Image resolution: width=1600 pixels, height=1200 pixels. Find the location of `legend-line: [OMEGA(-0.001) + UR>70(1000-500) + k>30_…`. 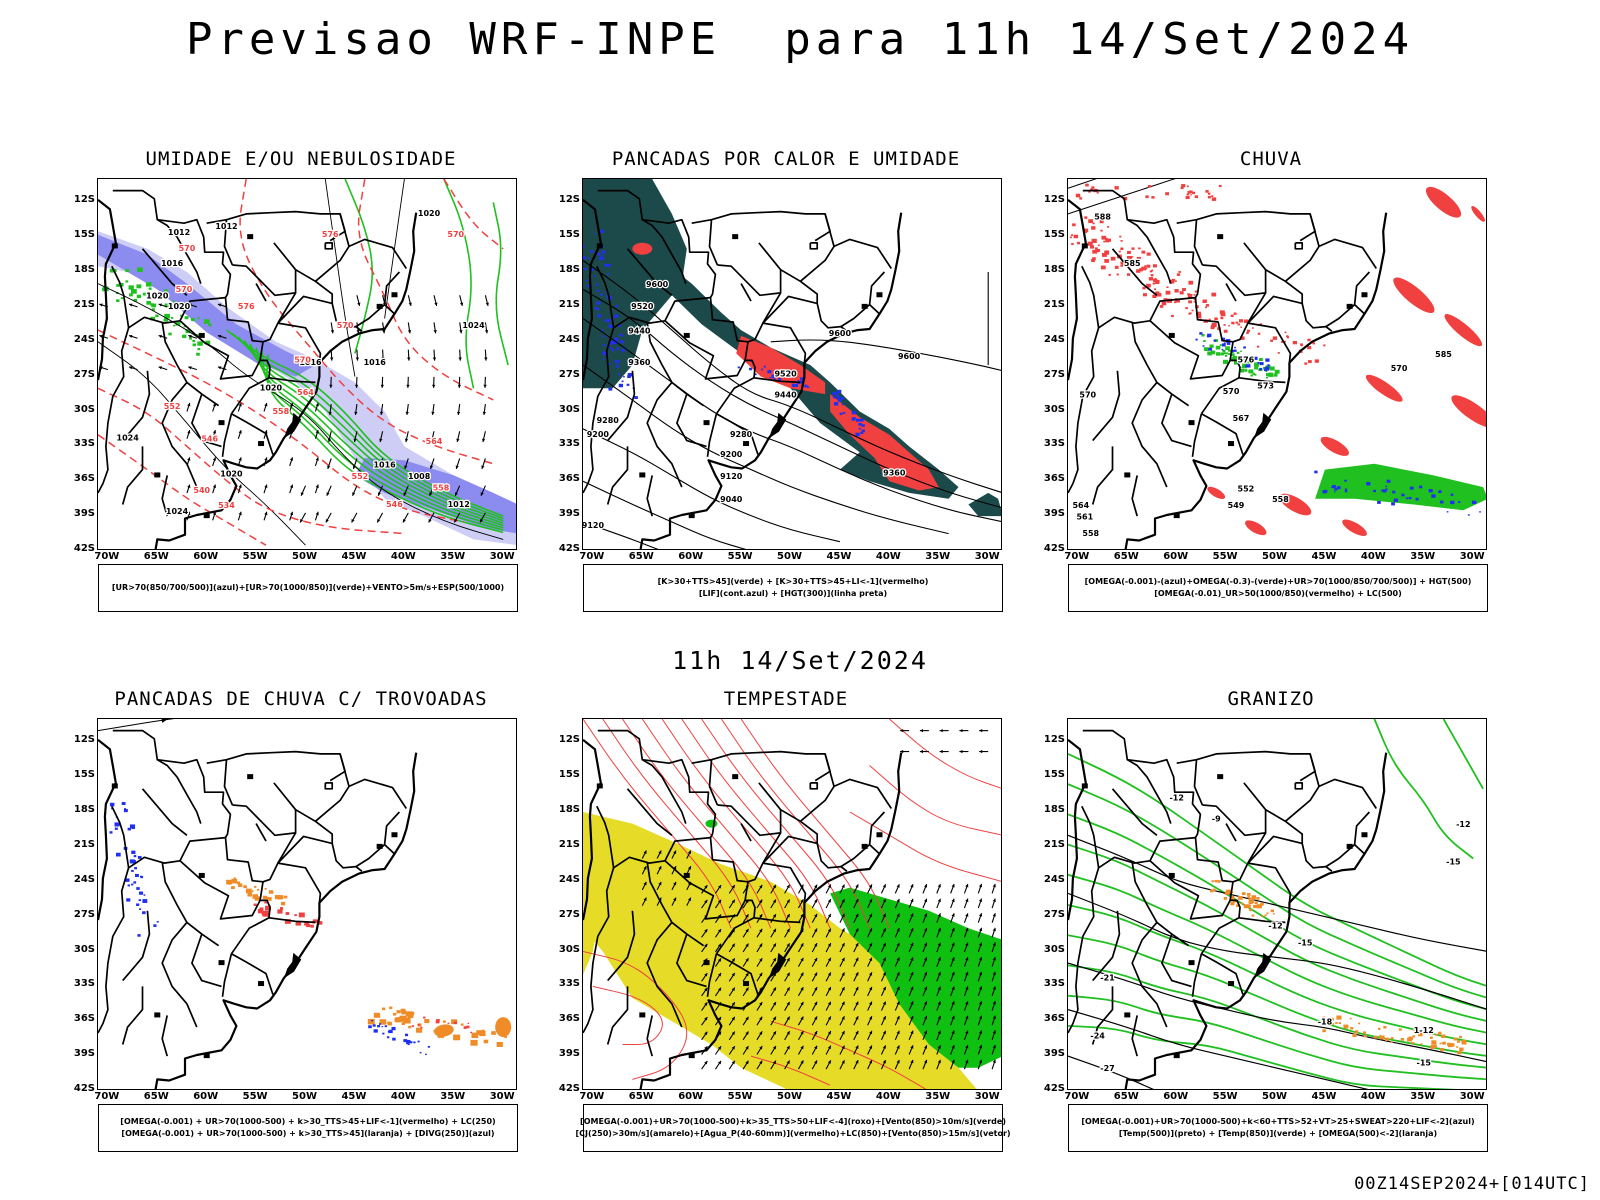

legend-line: [OMEGA(-0.001) + UR>70(1000-500) + k>30_… is located at coordinates (308, 1121).